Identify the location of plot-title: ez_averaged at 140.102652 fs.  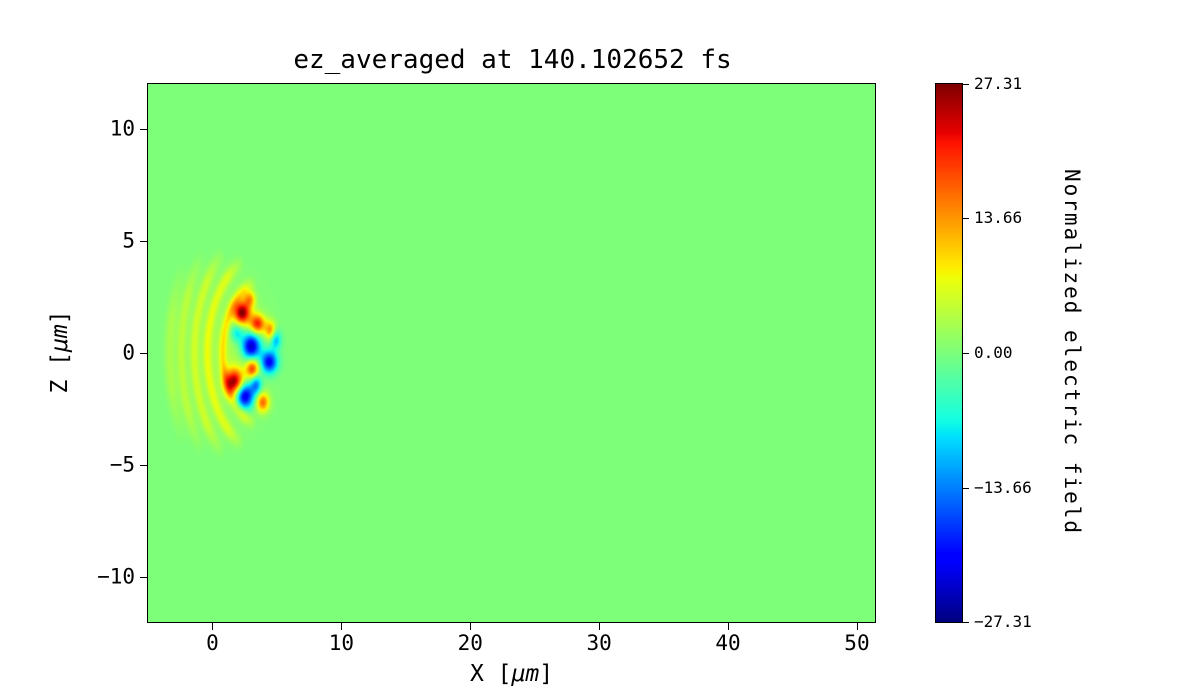
(512, 60).